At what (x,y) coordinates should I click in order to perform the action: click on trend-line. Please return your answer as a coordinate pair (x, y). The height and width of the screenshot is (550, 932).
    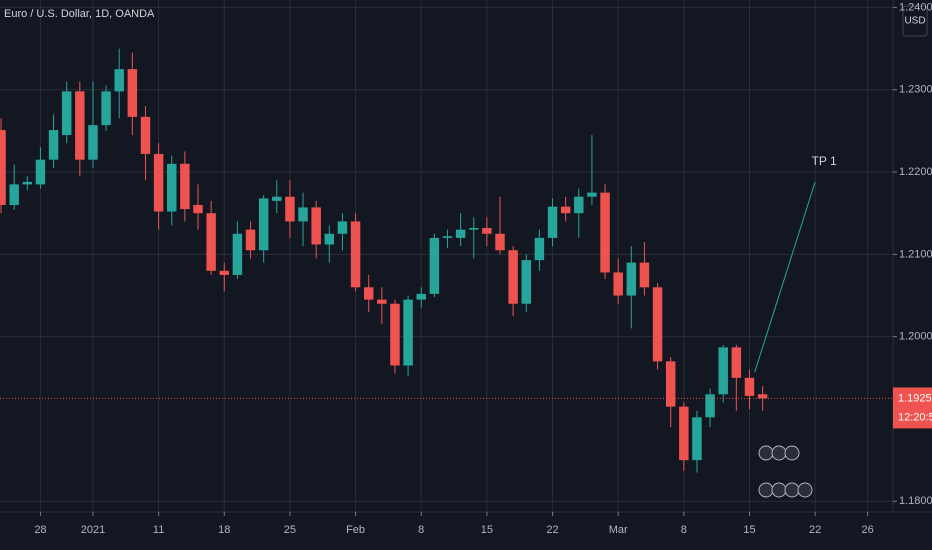
    Looking at the image, I should click on (785, 277).